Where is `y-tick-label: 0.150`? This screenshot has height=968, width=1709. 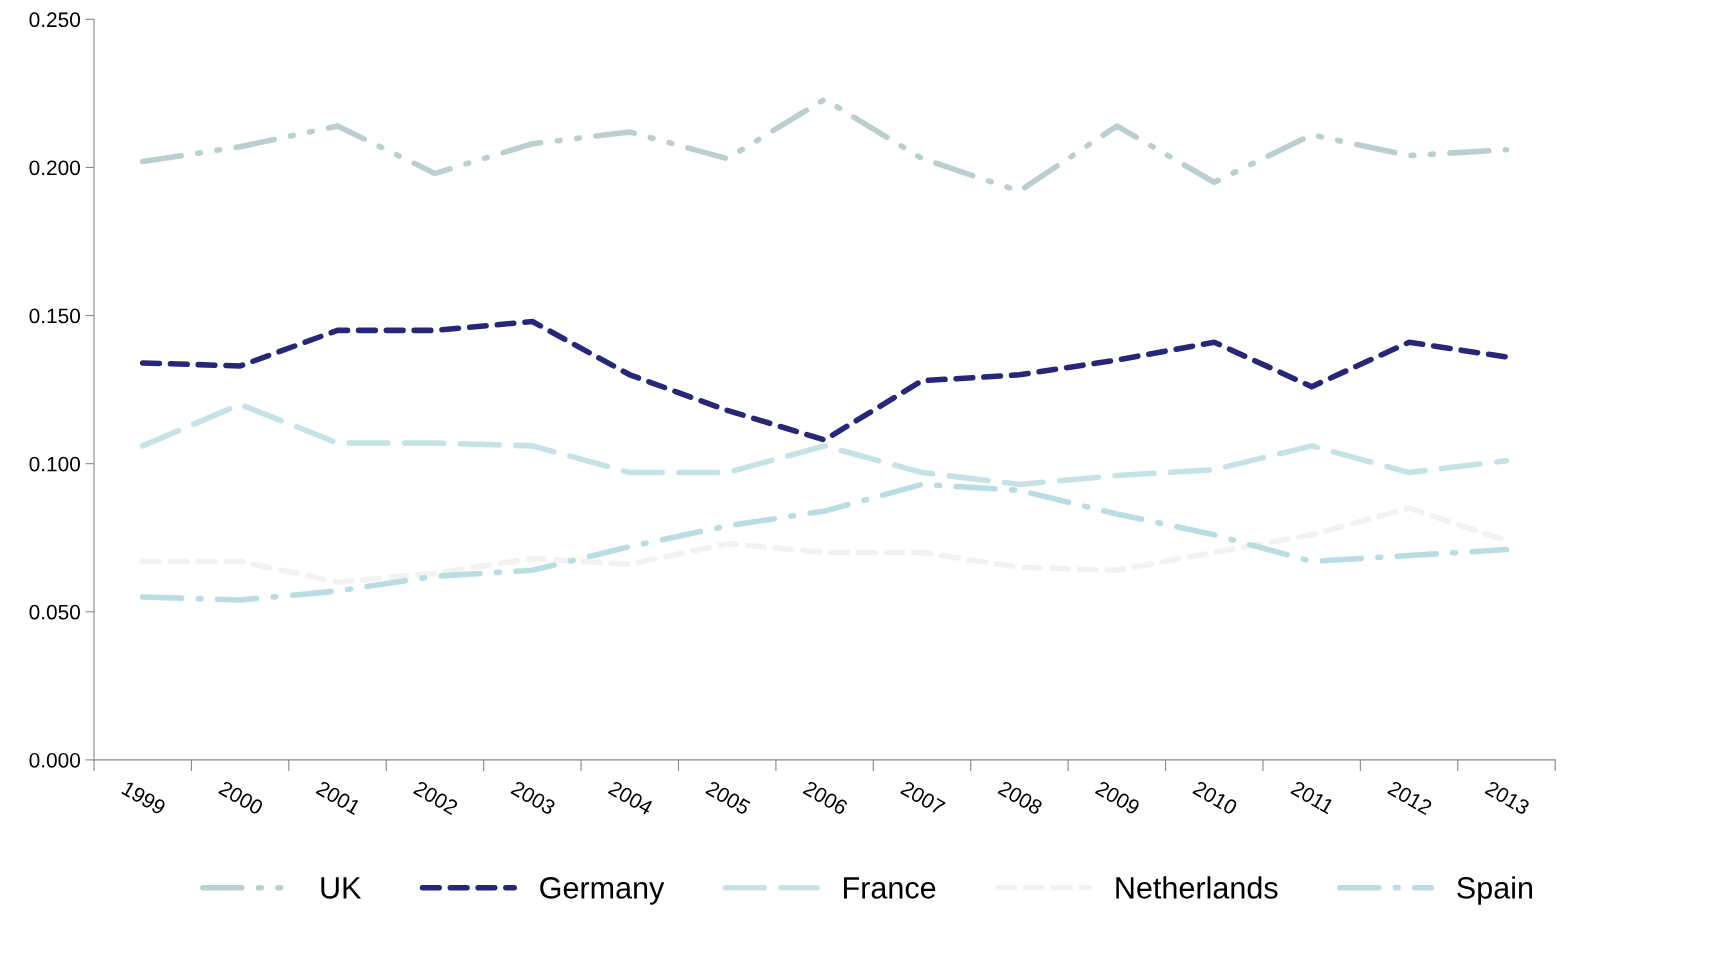
y-tick-label: 0.150 is located at coordinates (54, 316).